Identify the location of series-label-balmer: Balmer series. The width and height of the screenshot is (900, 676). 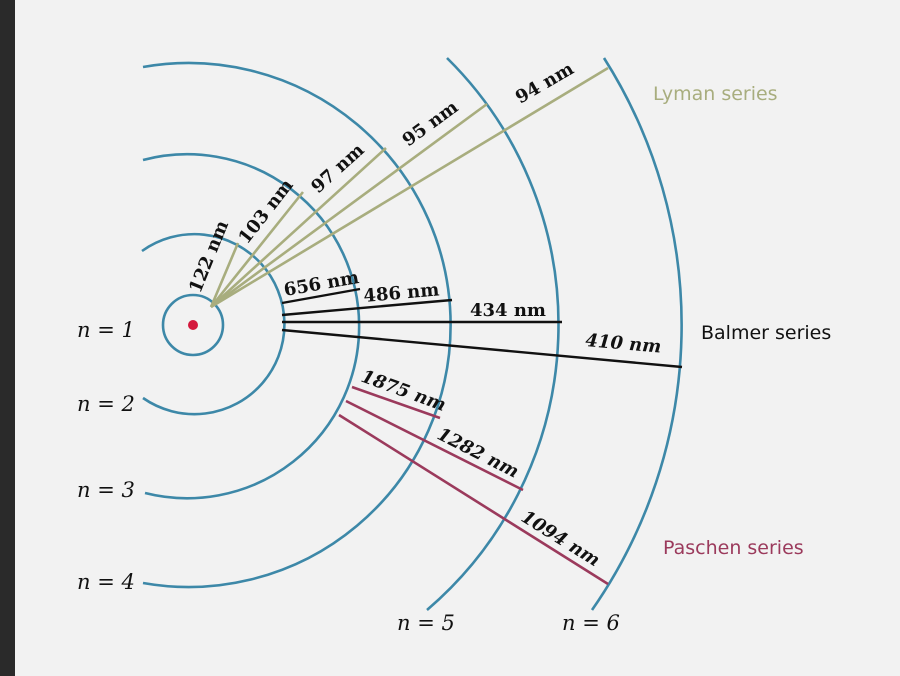
(766, 333).